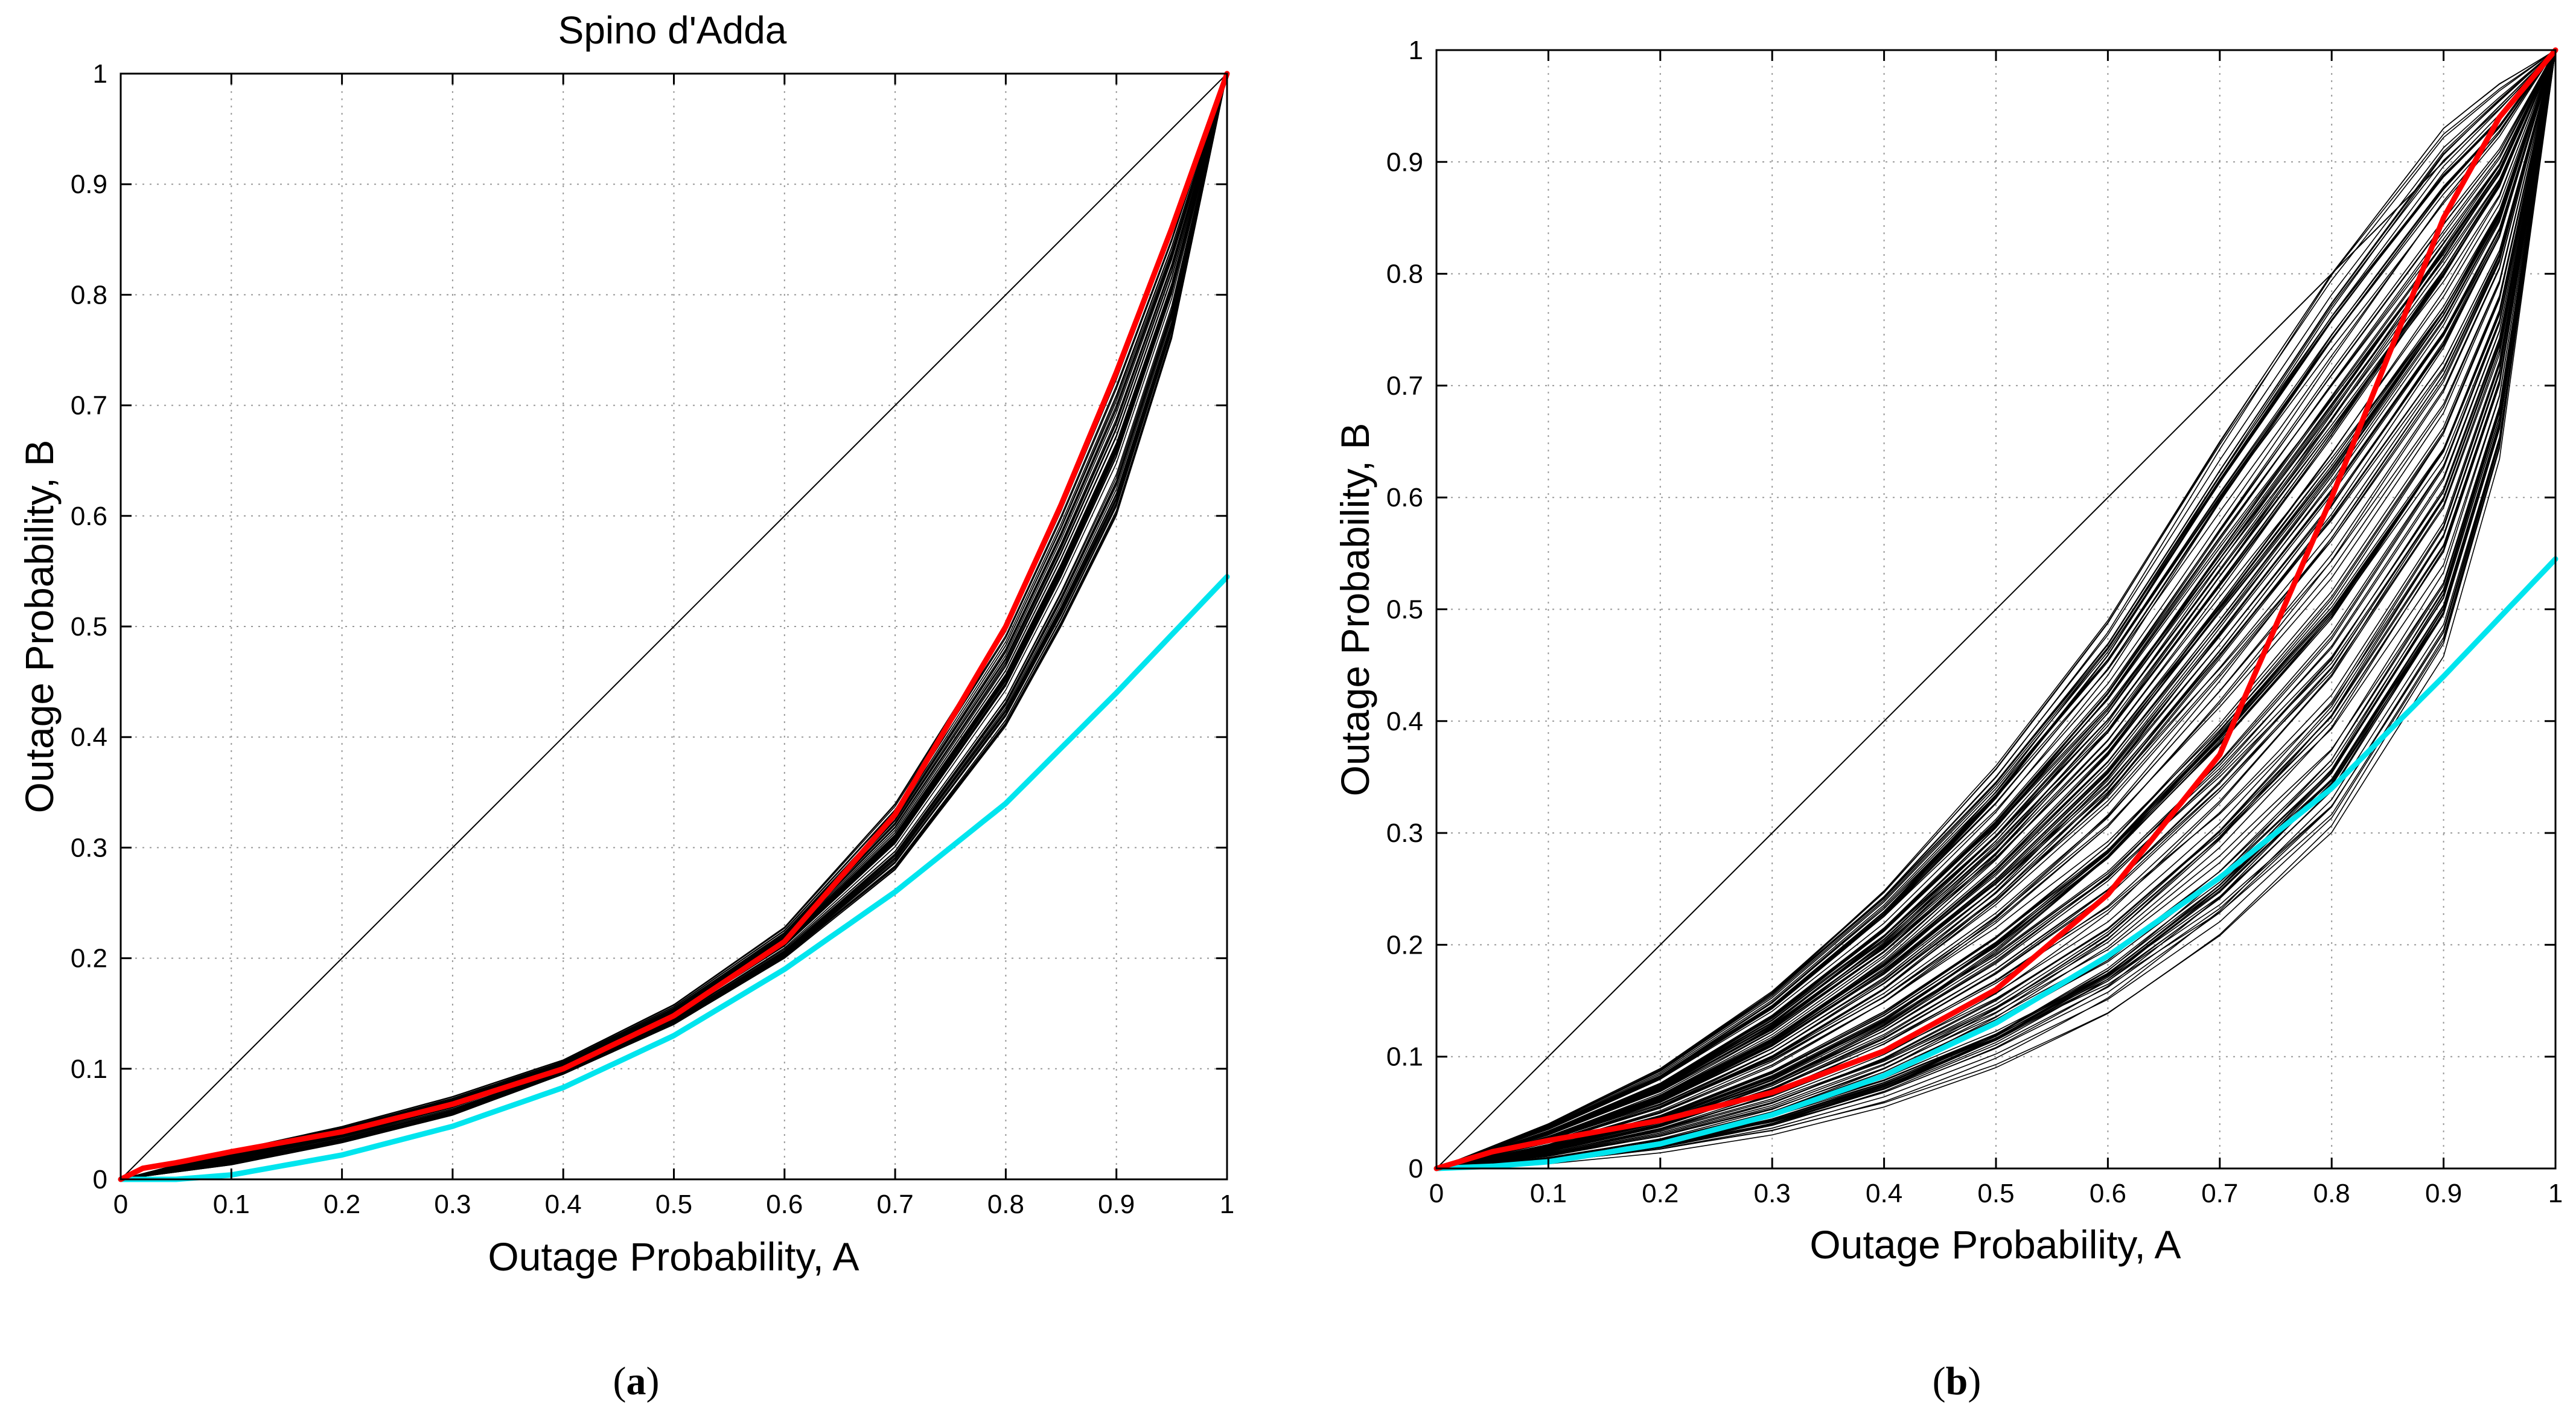 The height and width of the screenshot is (1428, 2576). Describe the element at coordinates (1995, 1244) in the screenshot. I see `panel-b-x-axis-label: Outage Probability, A` at that location.